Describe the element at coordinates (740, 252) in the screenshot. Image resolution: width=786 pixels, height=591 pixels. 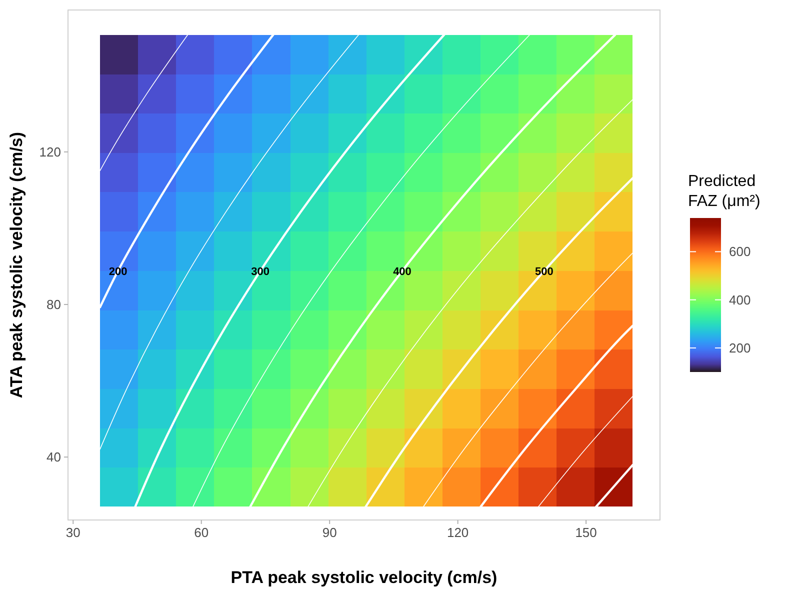
I see `color-bar-label: 600` at that location.